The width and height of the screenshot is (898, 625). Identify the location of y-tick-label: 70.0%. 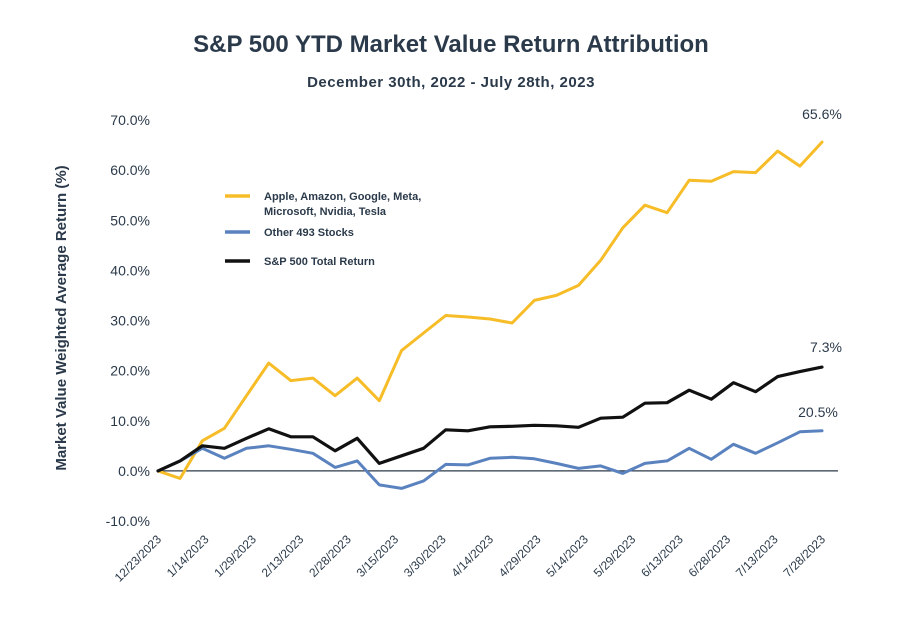
(130, 120).